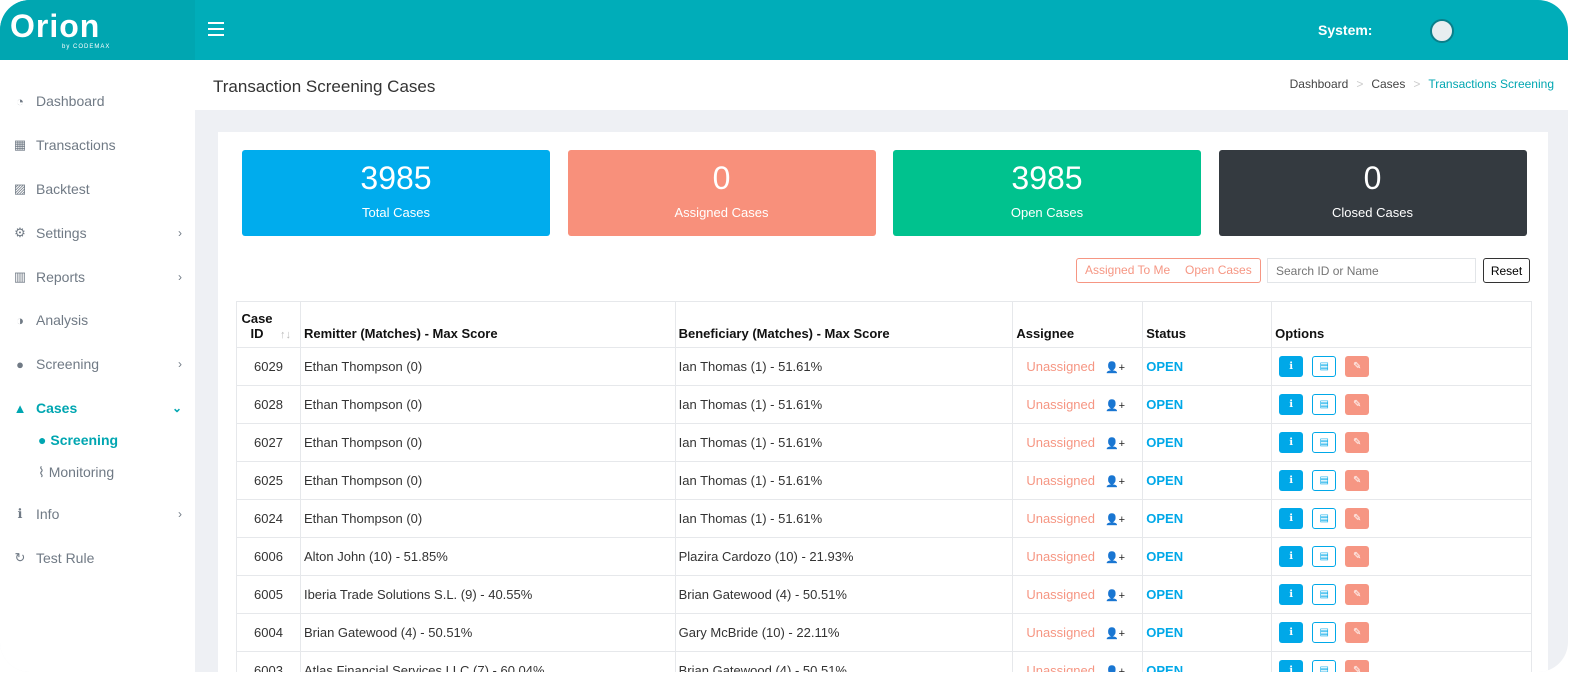 The height and width of the screenshot is (677, 1578). I want to click on sidebar-subitem-monitoring: ⌇ Monitoring, so click(76, 472).